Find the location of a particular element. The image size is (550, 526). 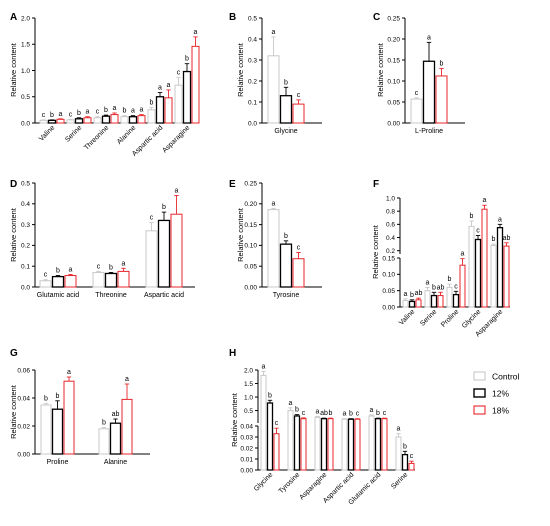

panel-f-ytick-label: 0.10 is located at coordinates (388, 275).